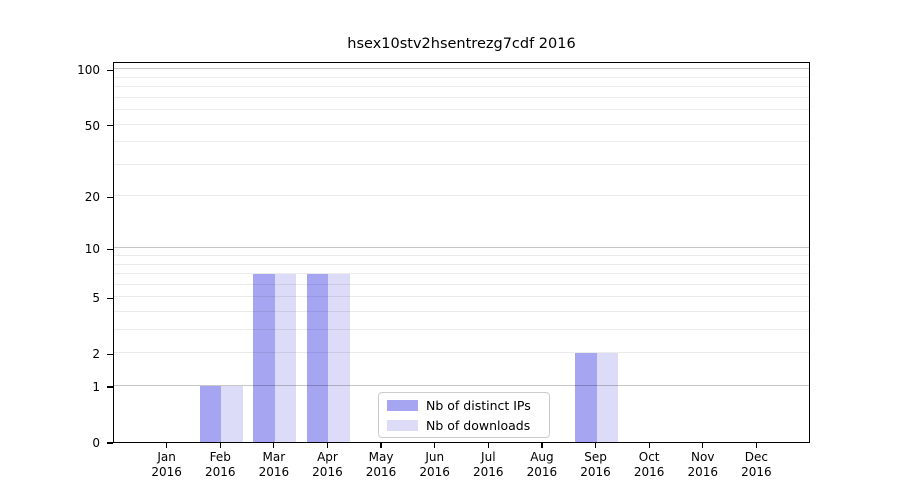 This screenshot has height=500, width=900. What do you see at coordinates (264, 358) in the screenshot?
I see `bar-distinct-ips-mar` at bounding box center [264, 358].